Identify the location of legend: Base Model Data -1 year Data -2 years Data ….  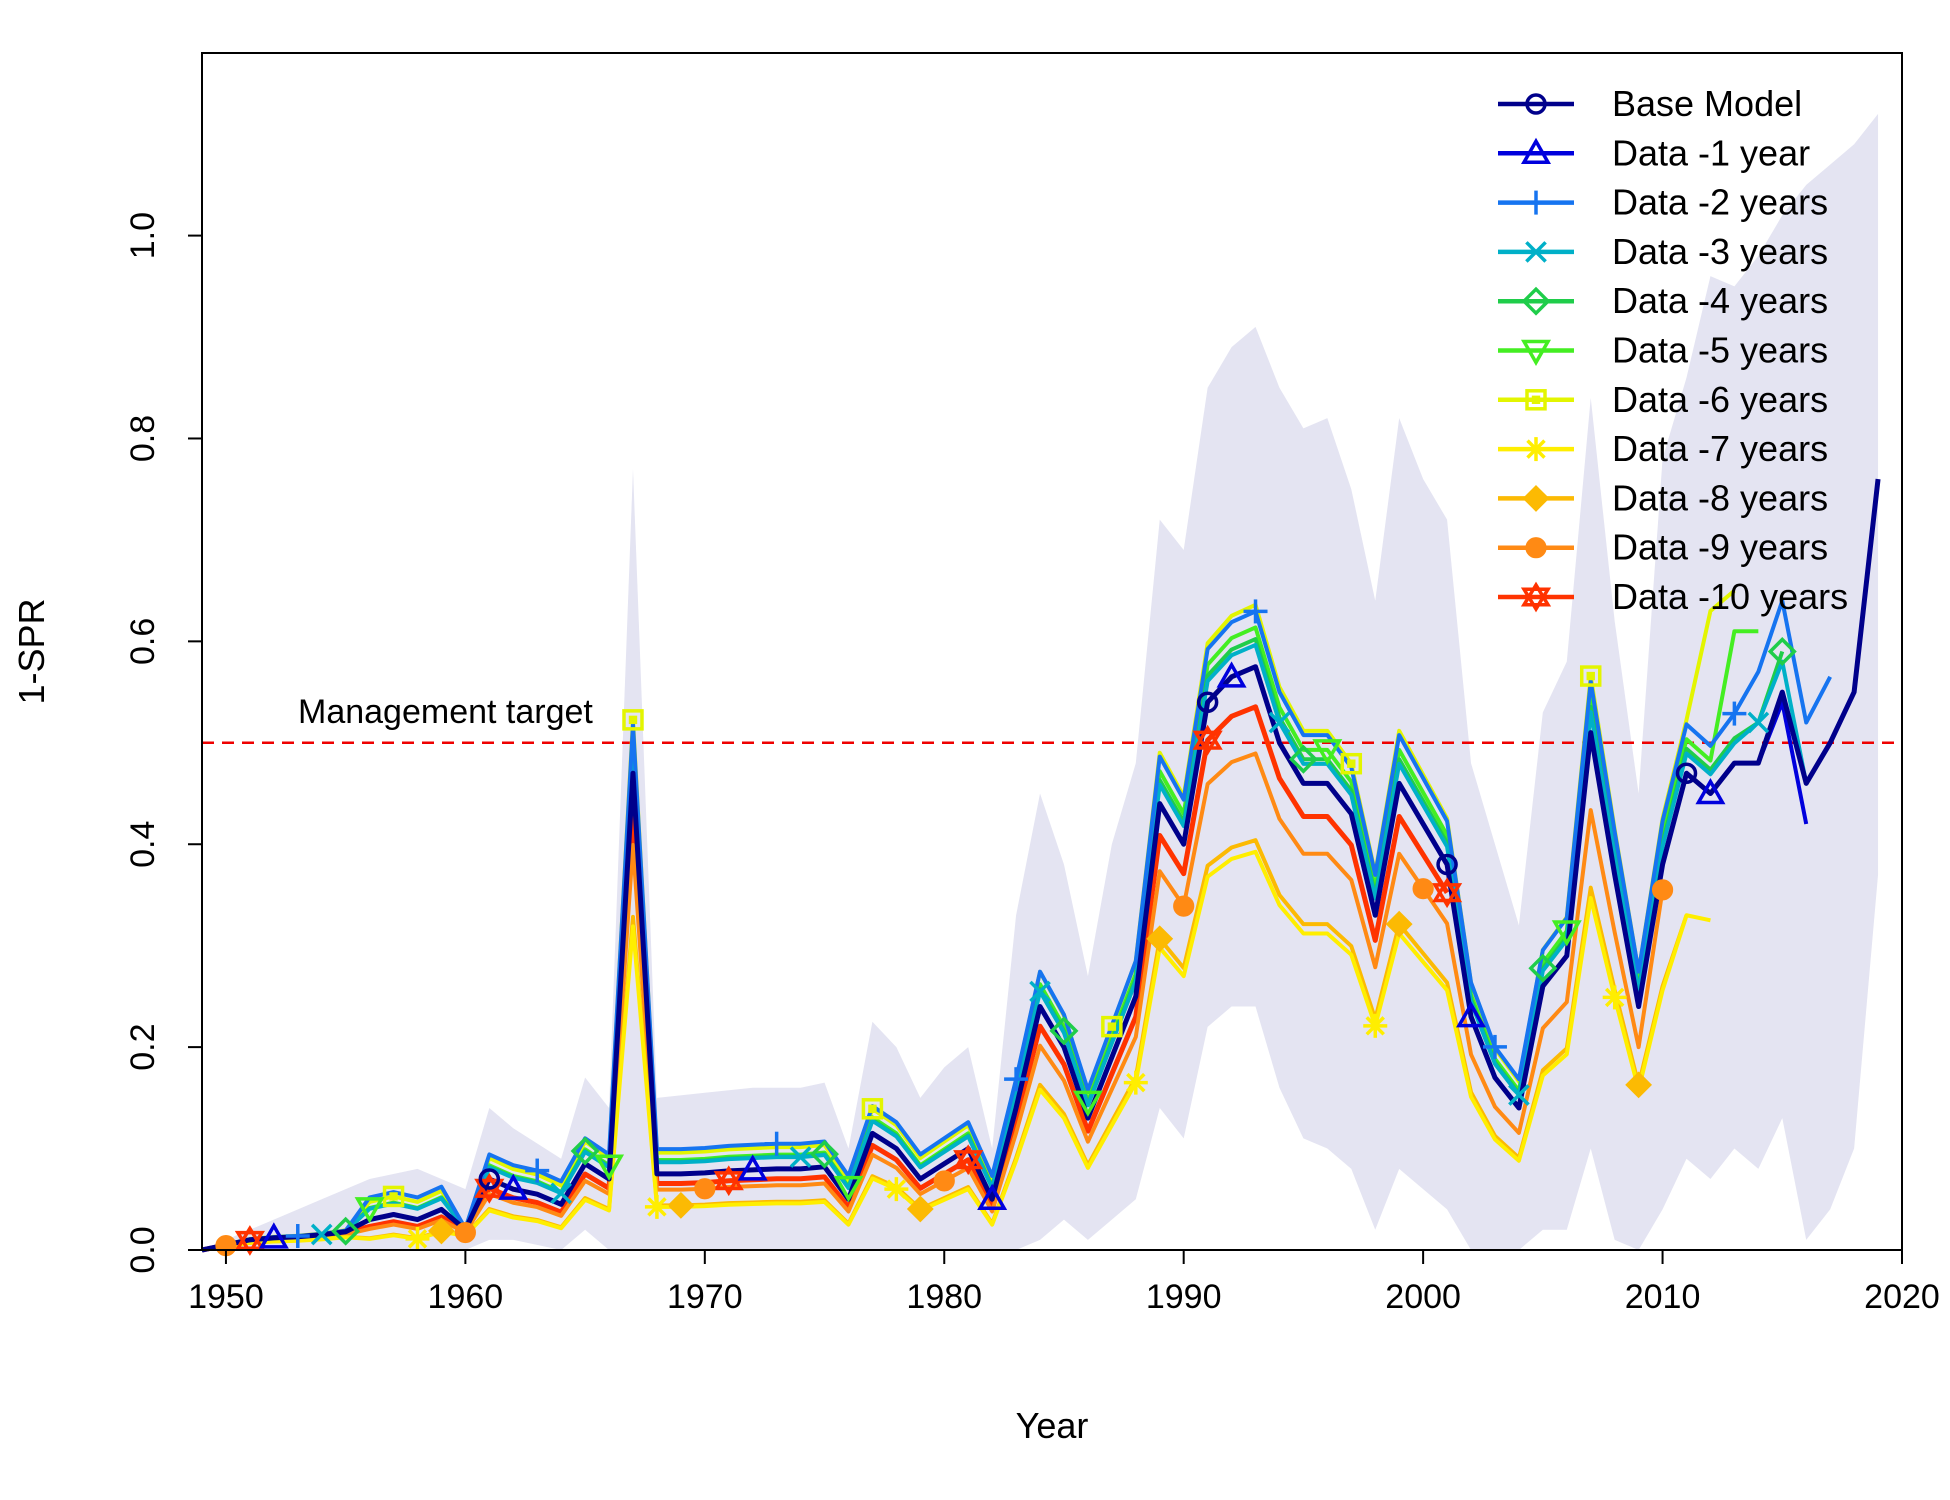
(1673, 350).